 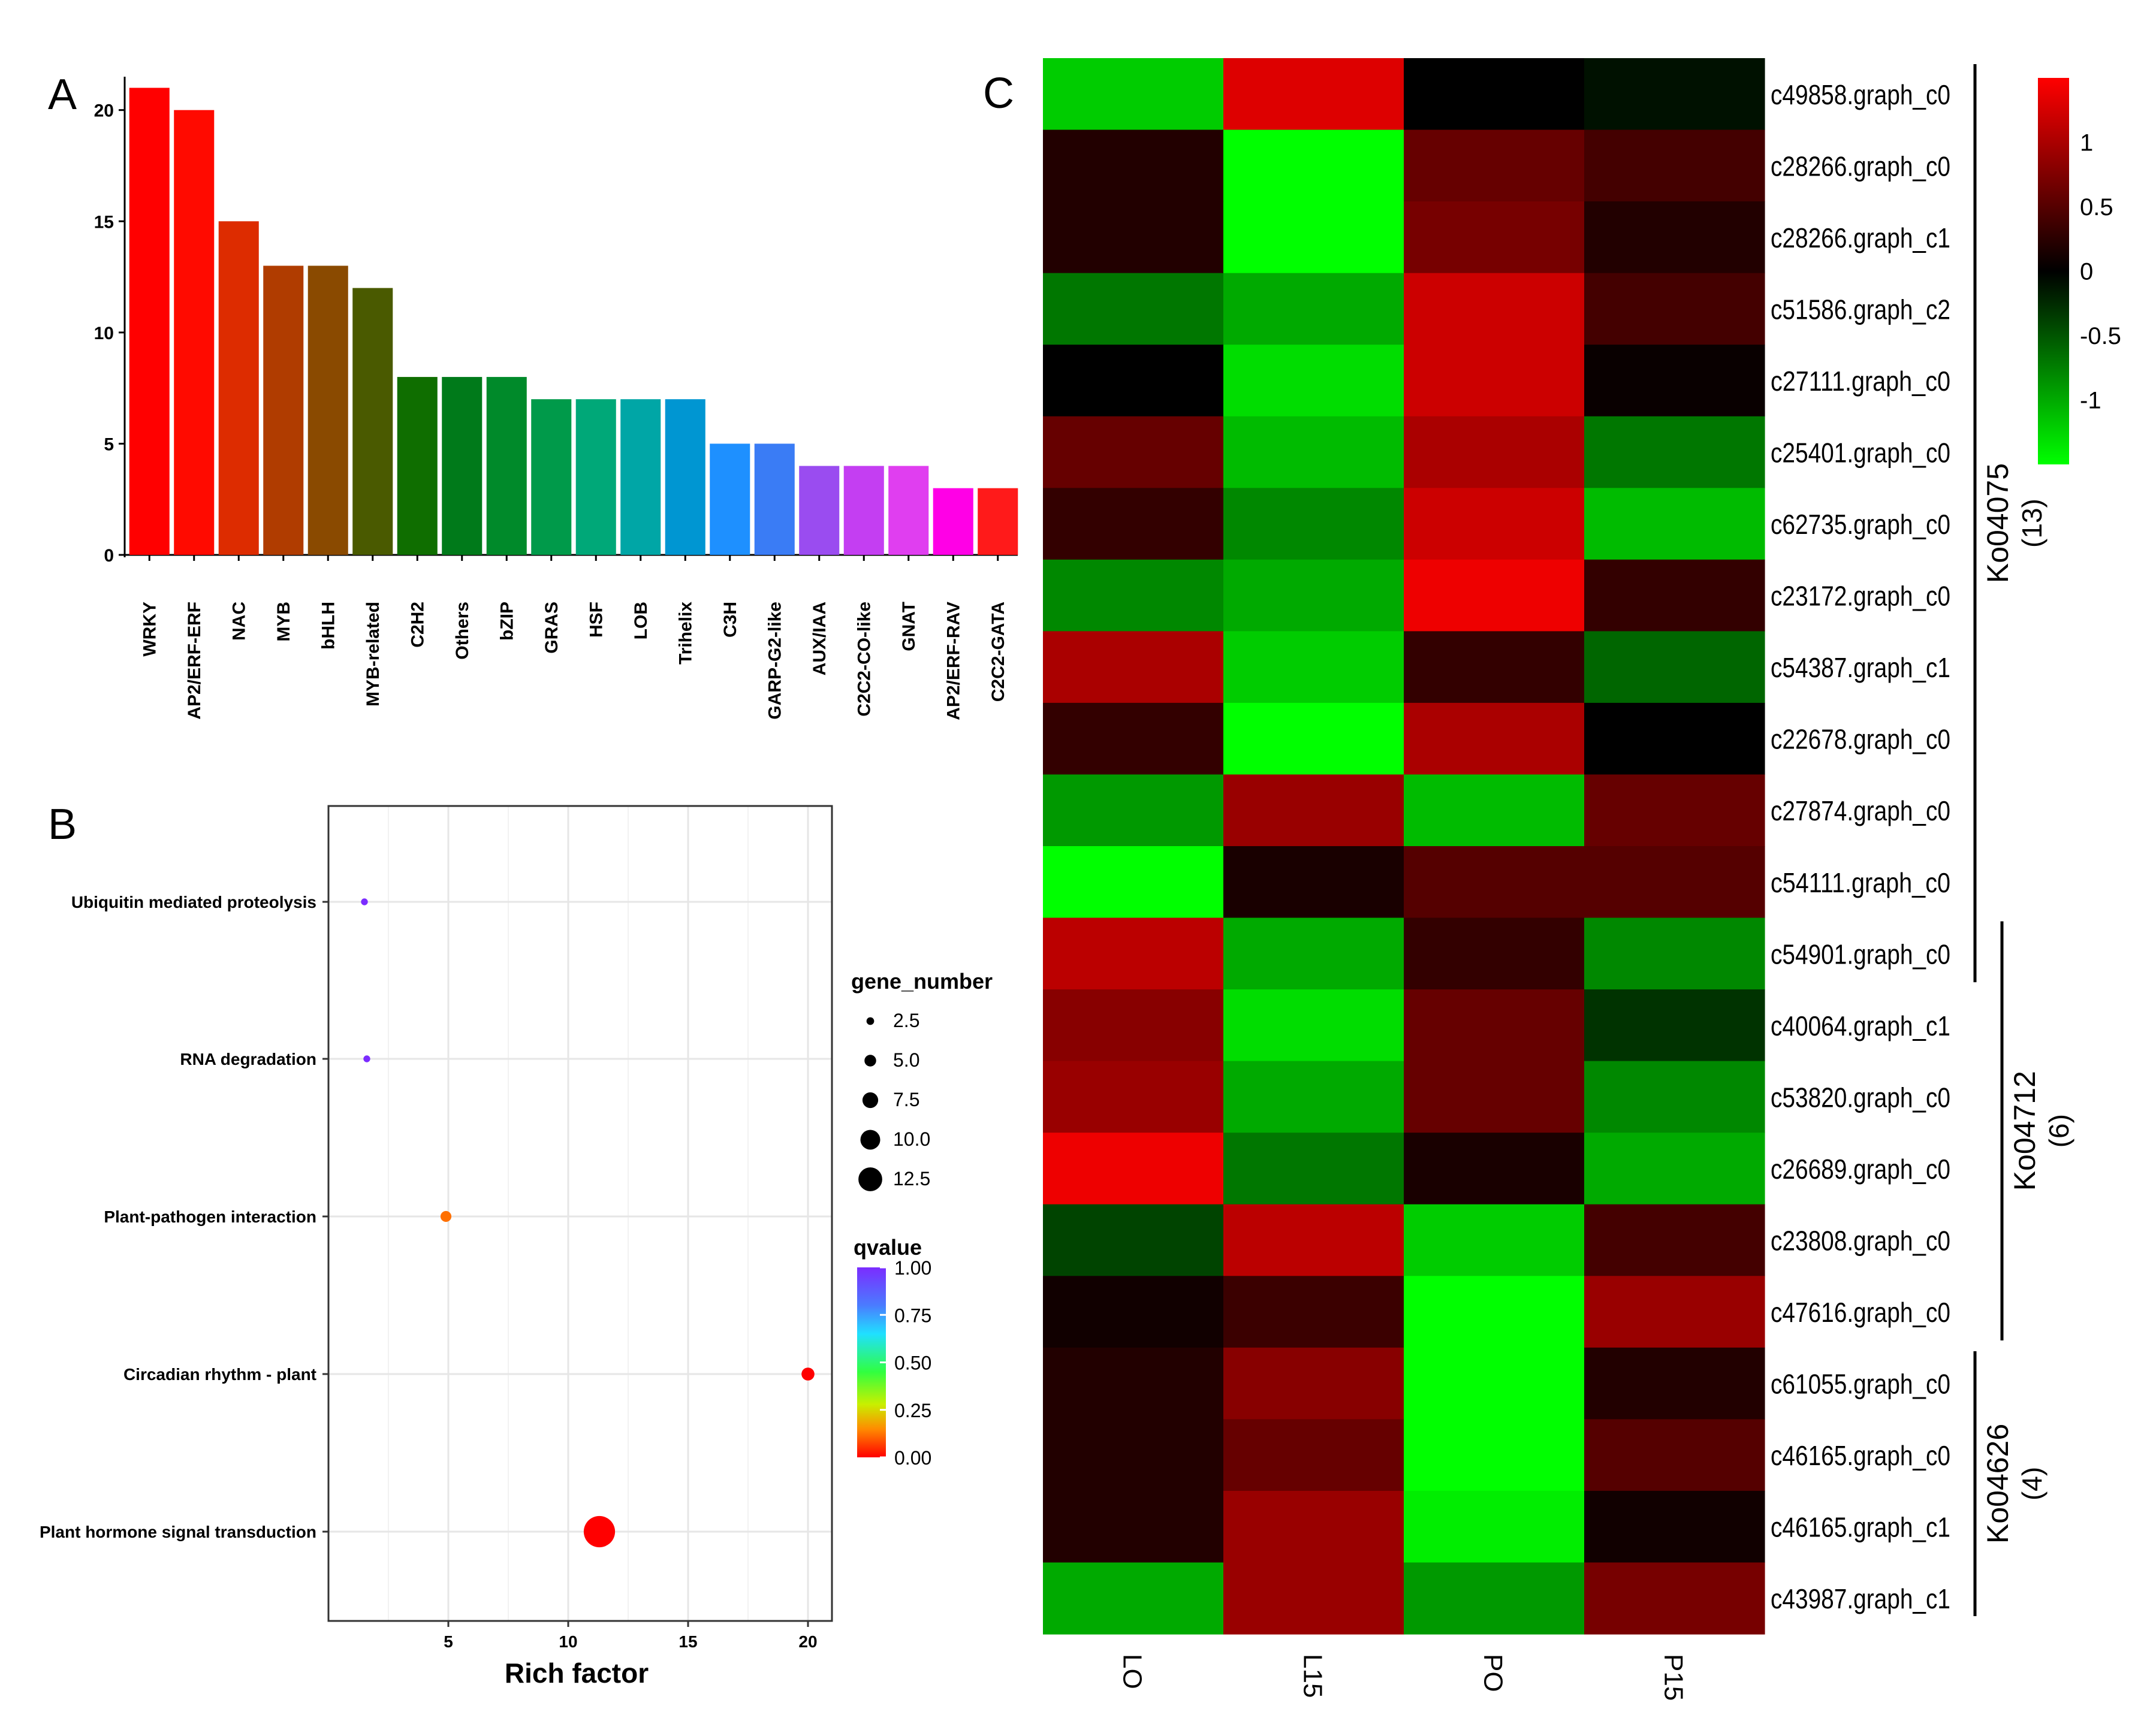 I want to click on gene-number-legend-label: 7.5, so click(x=906, y=1099).